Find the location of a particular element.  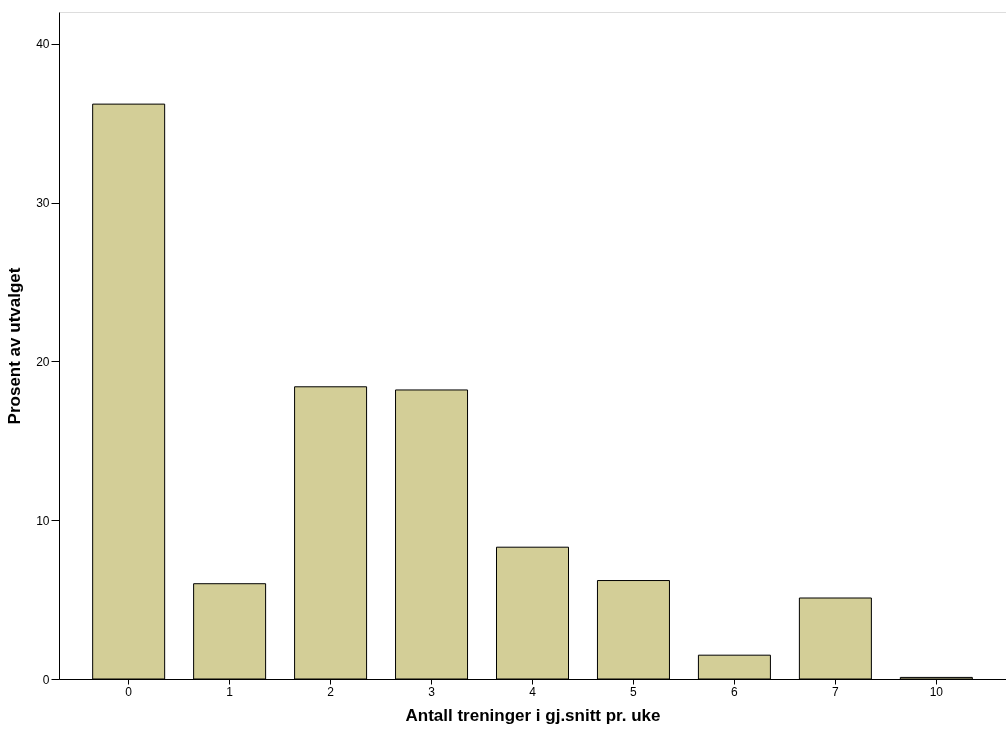

y-tick-label: 30 is located at coordinates (43, 203).